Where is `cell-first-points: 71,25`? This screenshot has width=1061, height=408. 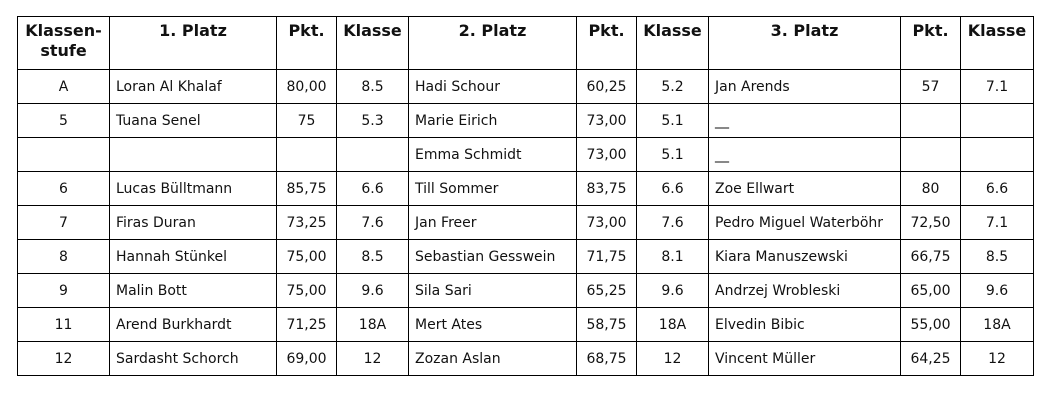 cell-first-points: 71,25 is located at coordinates (306, 324).